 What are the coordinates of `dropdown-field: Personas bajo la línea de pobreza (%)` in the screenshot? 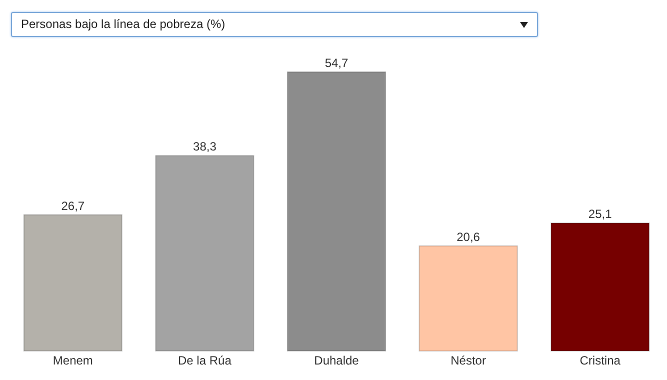 It's located at (274, 24).